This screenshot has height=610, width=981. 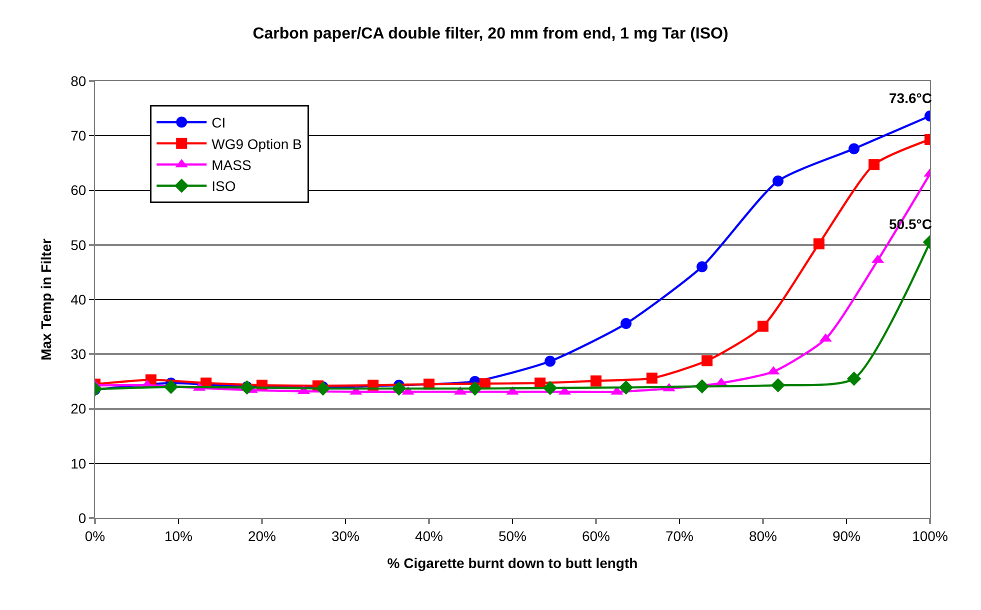 What do you see at coordinates (262, 536) in the screenshot?
I see `x-tick-label: 20%` at bounding box center [262, 536].